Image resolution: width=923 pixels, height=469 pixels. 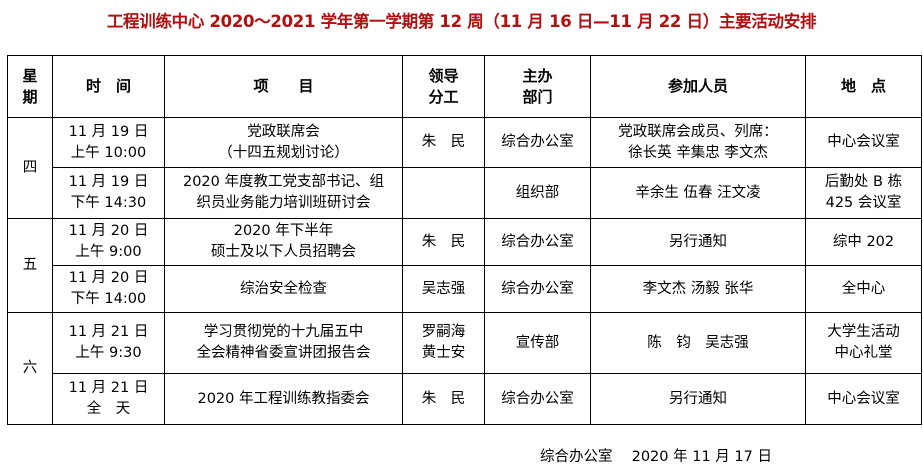 I want to click on item-cell: 学习贯彻党的十九届五中 全会精神省委宣讲团报告会, so click(x=283, y=343).